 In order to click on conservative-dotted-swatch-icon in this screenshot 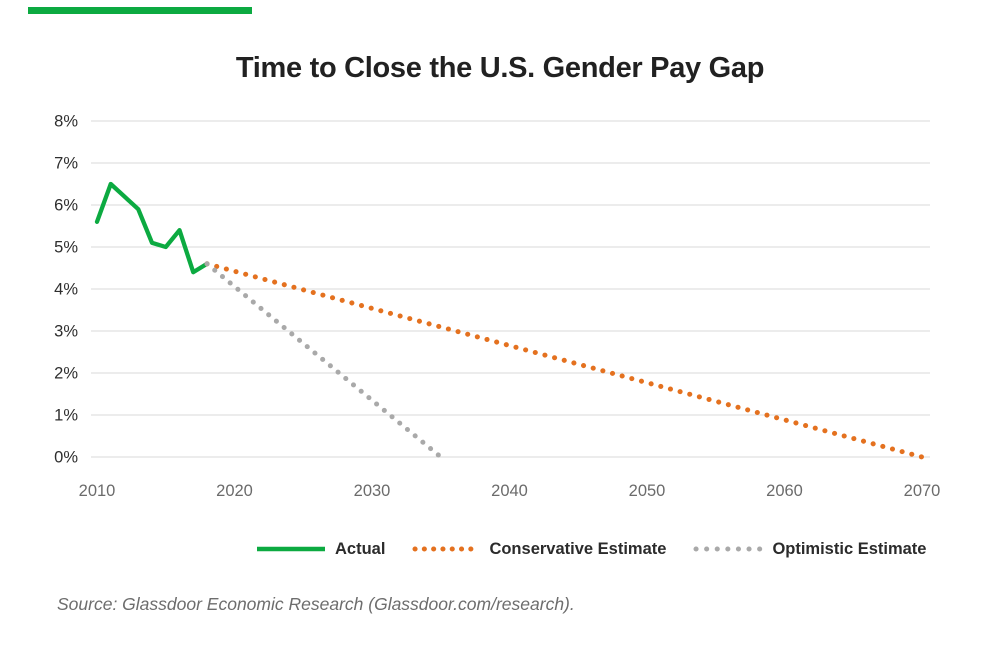, I will do `click(447, 549)`.